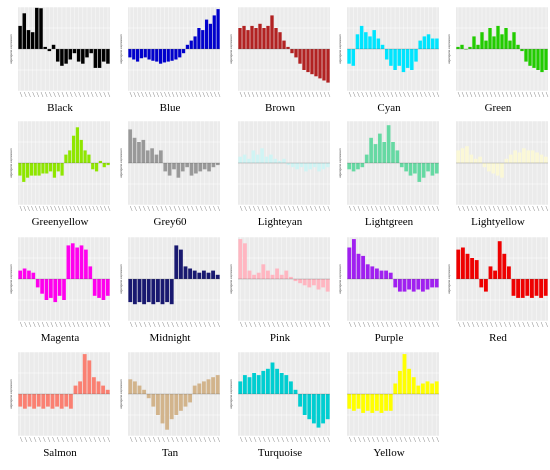 Image resolution: width=550 pixels, height=470 pixels. Describe the element at coordinates (60, 282) in the screenshot. I see `chart-magenta: eigengene expression` at that location.